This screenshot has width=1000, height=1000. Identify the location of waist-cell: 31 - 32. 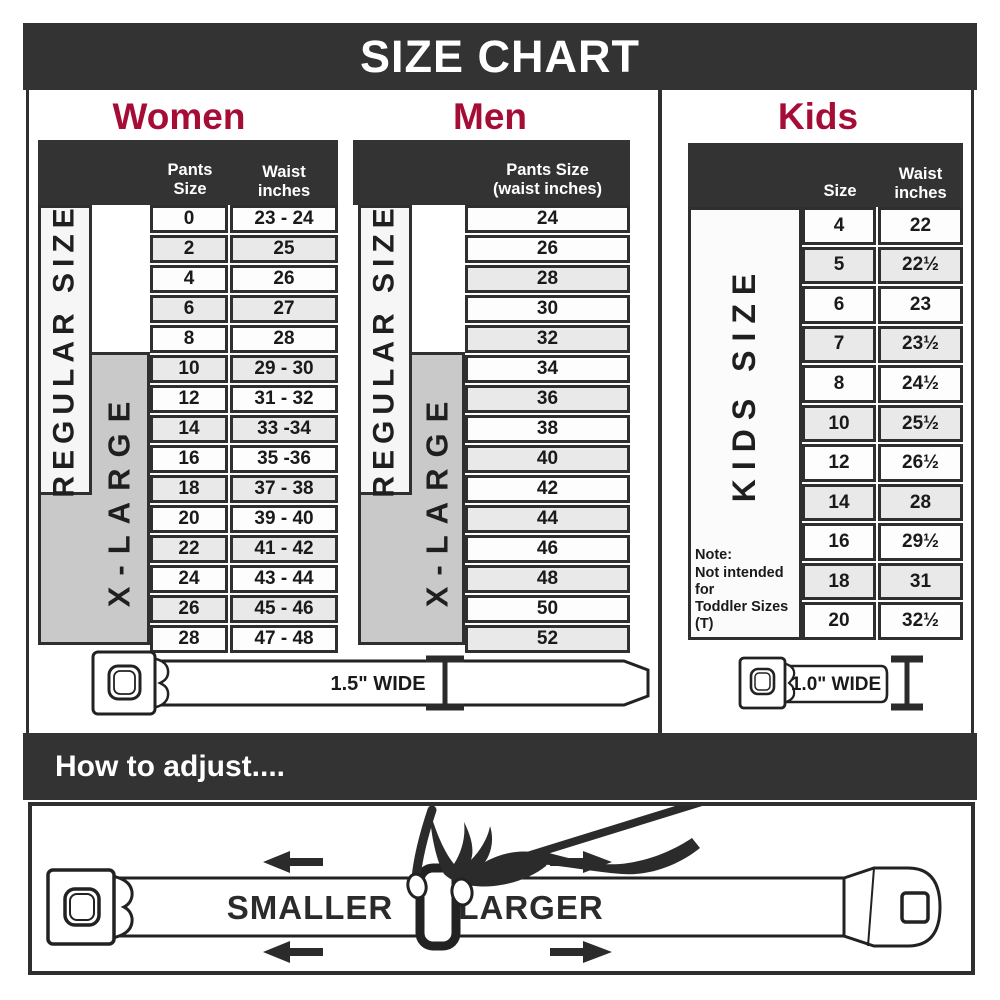
(284, 399).